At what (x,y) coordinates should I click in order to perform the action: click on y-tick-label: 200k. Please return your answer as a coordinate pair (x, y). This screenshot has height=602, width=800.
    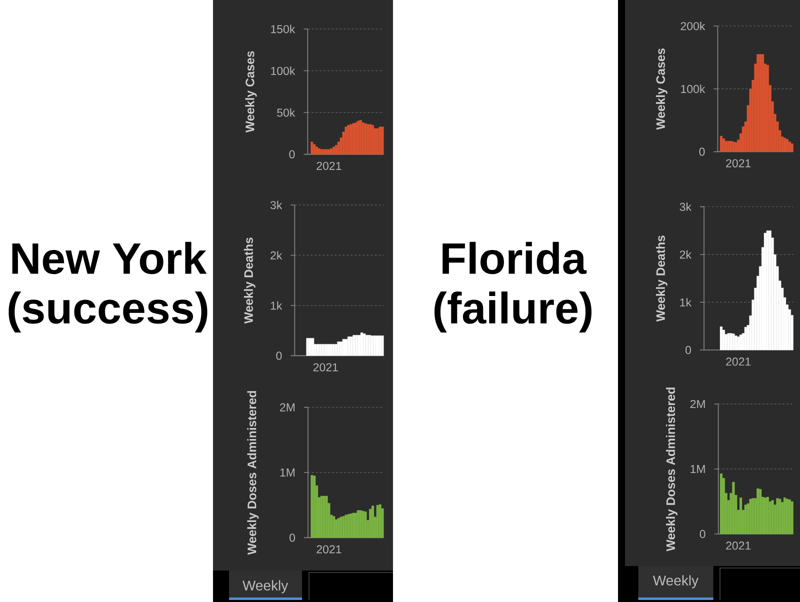
    Looking at the image, I should click on (693, 26).